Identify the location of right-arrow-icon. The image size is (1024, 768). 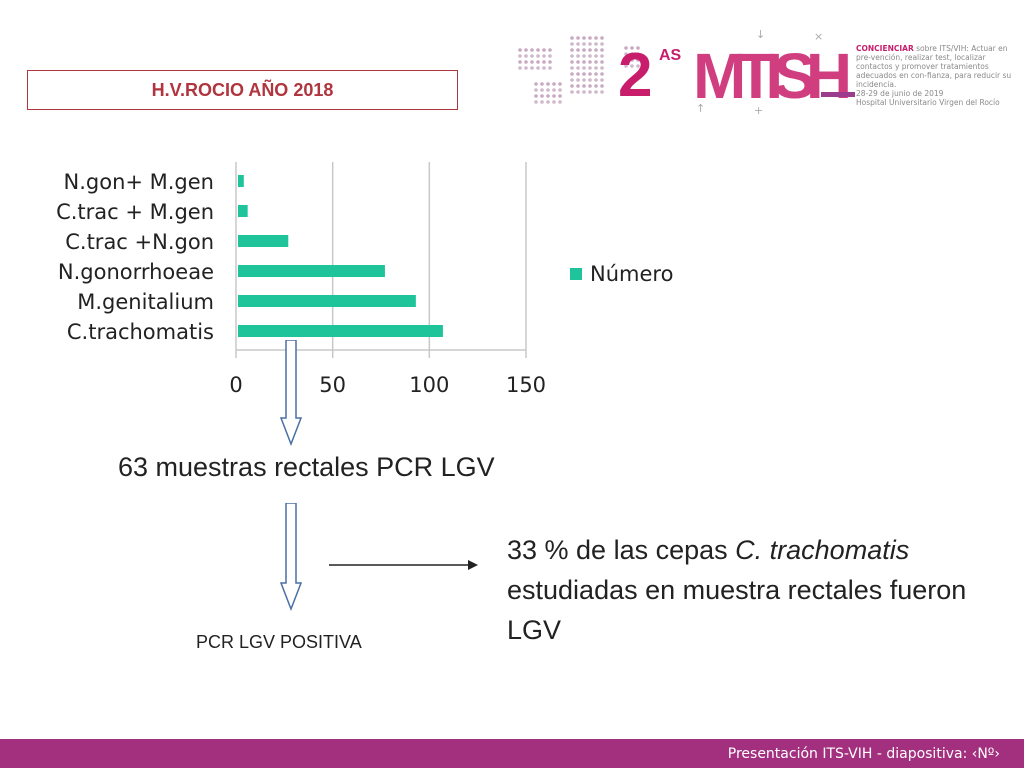
(403, 565).